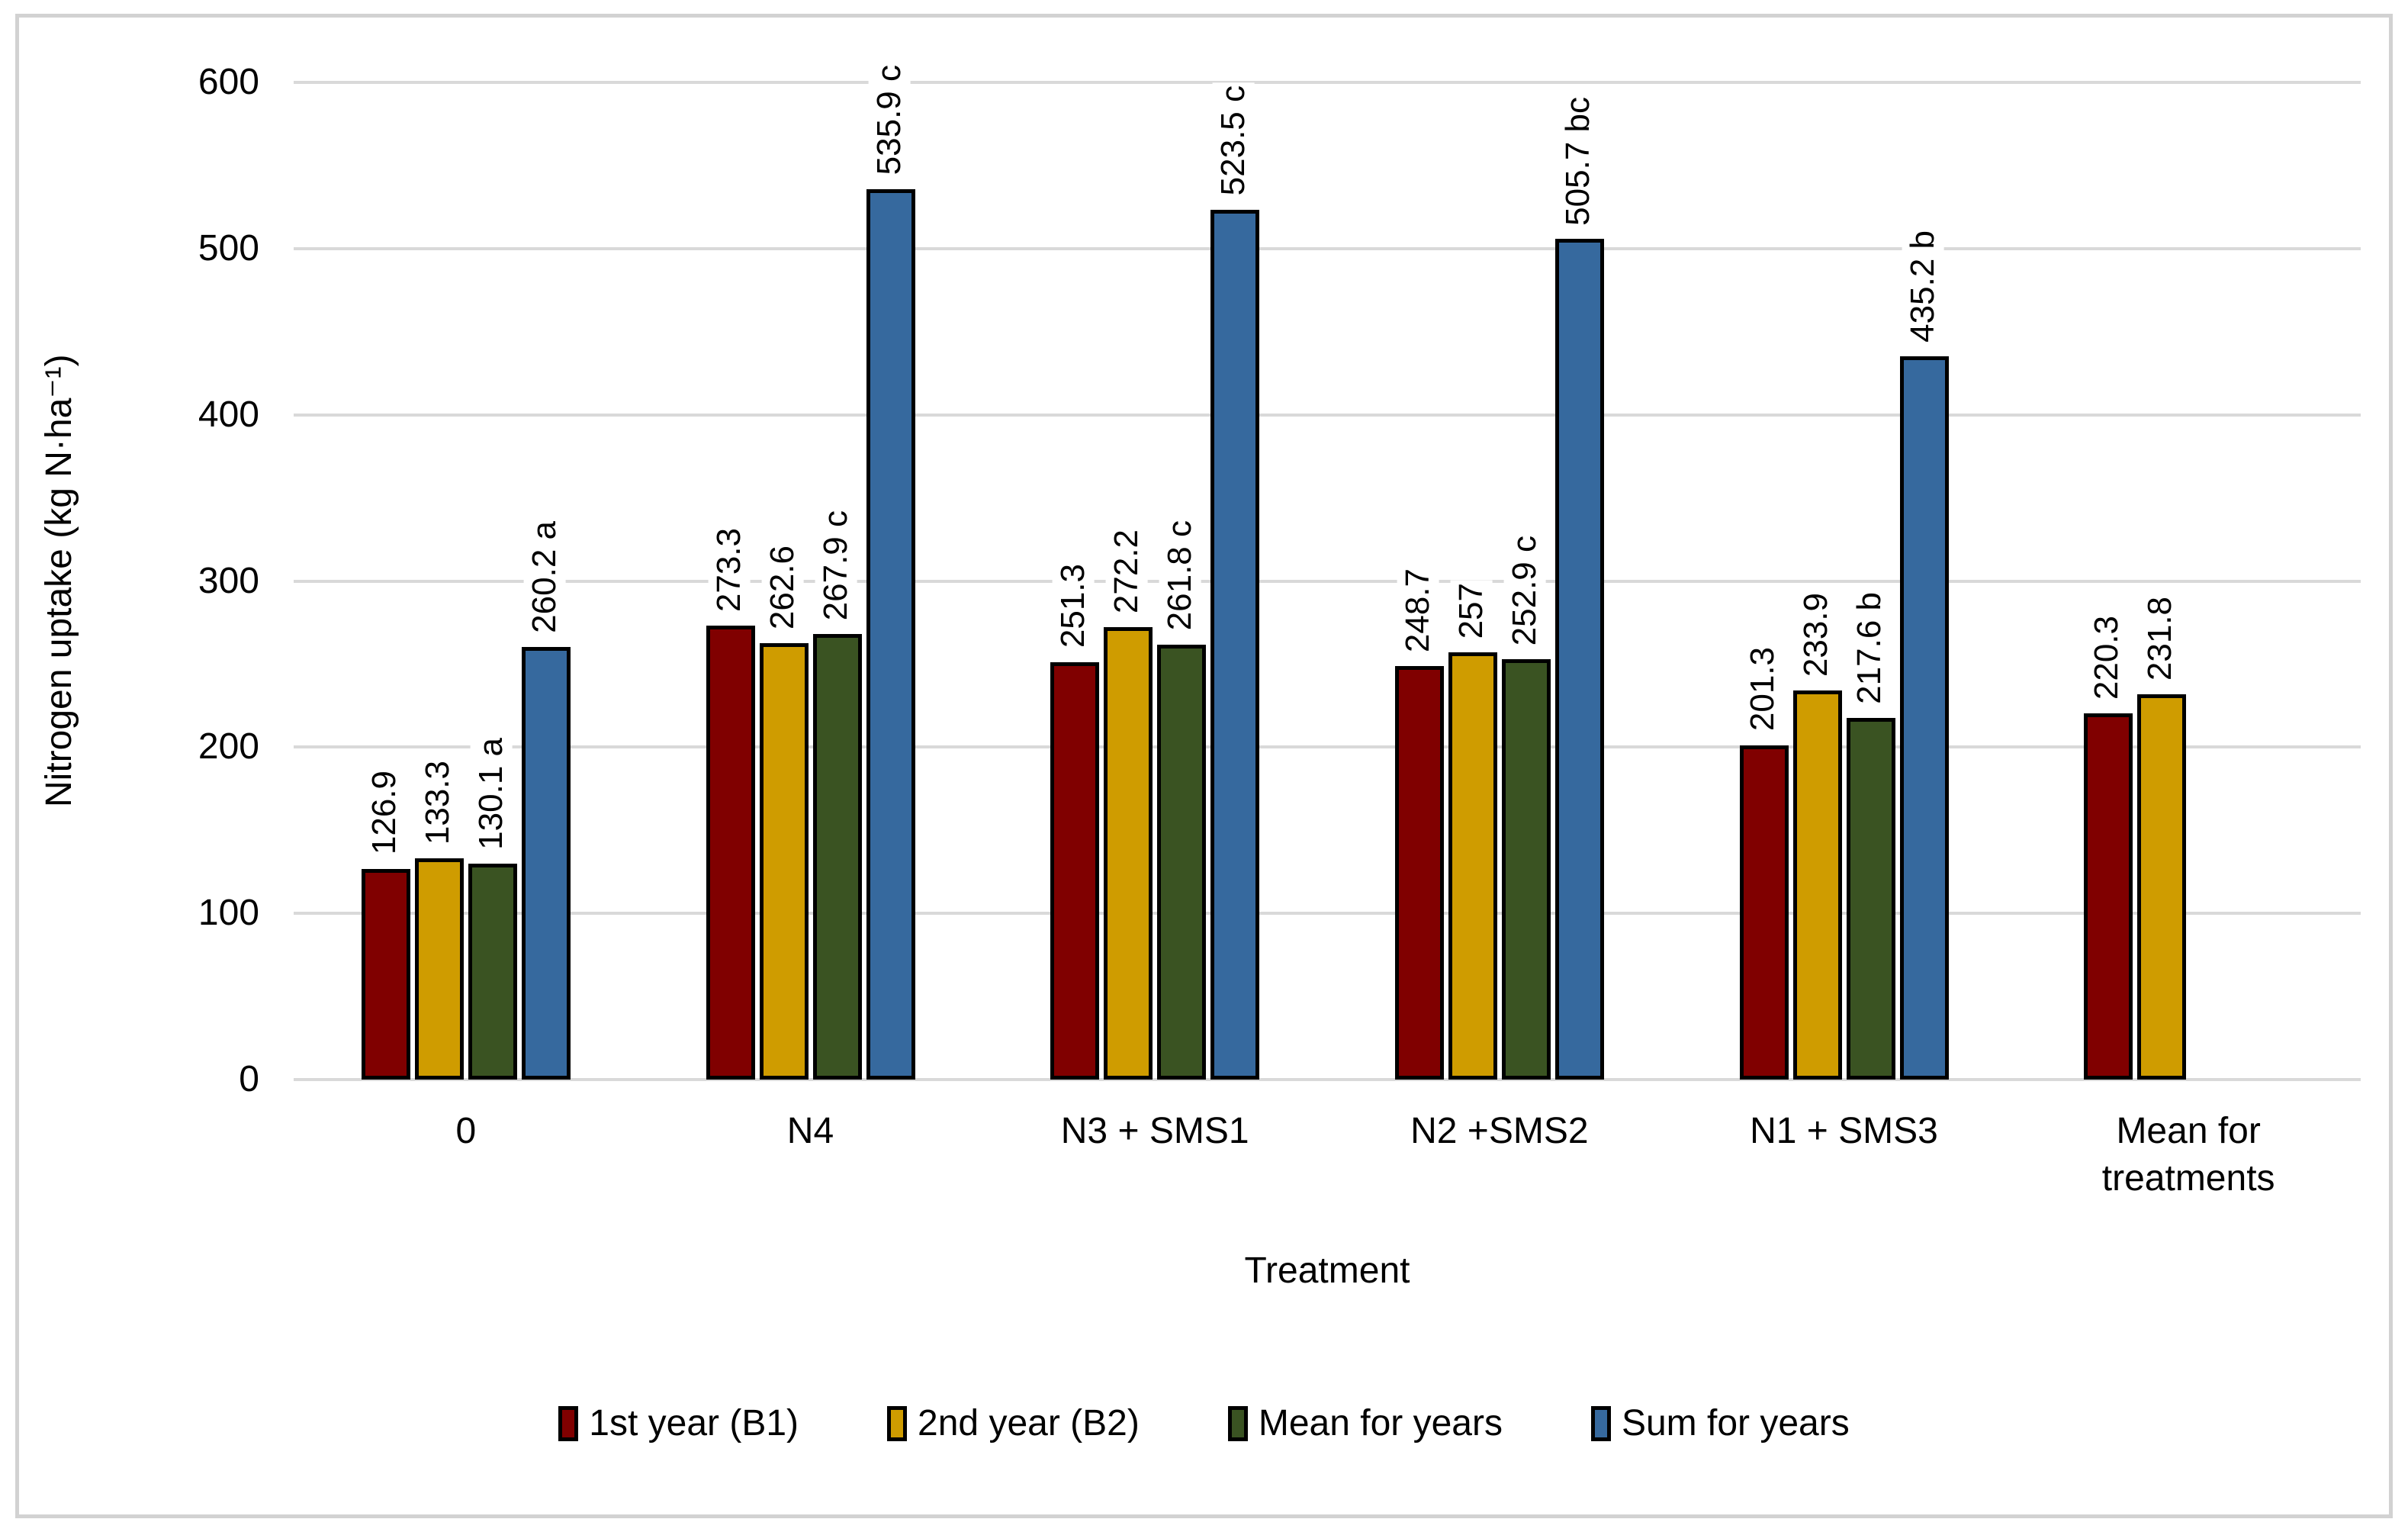 Image resolution: width=2408 pixels, height=1532 pixels. Describe the element at coordinates (1180, 575) in the screenshot. I see `bar-value-label: 261.8 c` at that location.